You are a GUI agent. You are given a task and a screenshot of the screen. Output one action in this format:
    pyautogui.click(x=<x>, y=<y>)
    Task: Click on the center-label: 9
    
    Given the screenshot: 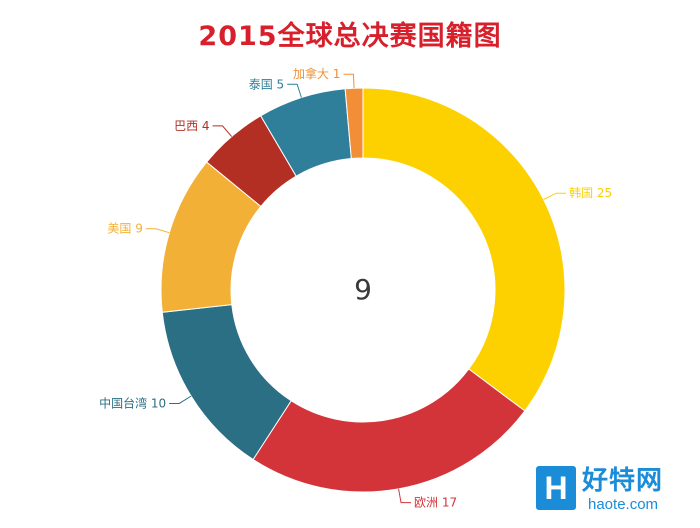 What is the action you would take?
    pyautogui.click(x=363, y=289)
    